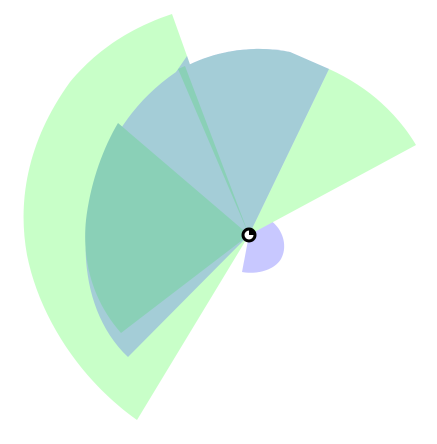 The width and height of the screenshot is (437, 444). I want to click on deep-overlap-sliver, so click(213, 150).